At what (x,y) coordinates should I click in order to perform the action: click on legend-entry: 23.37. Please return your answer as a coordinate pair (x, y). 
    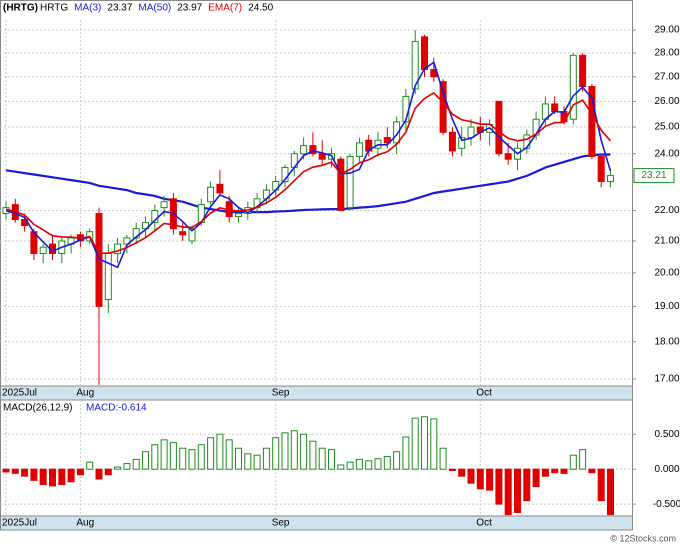
    Looking at the image, I should click on (119, 8).